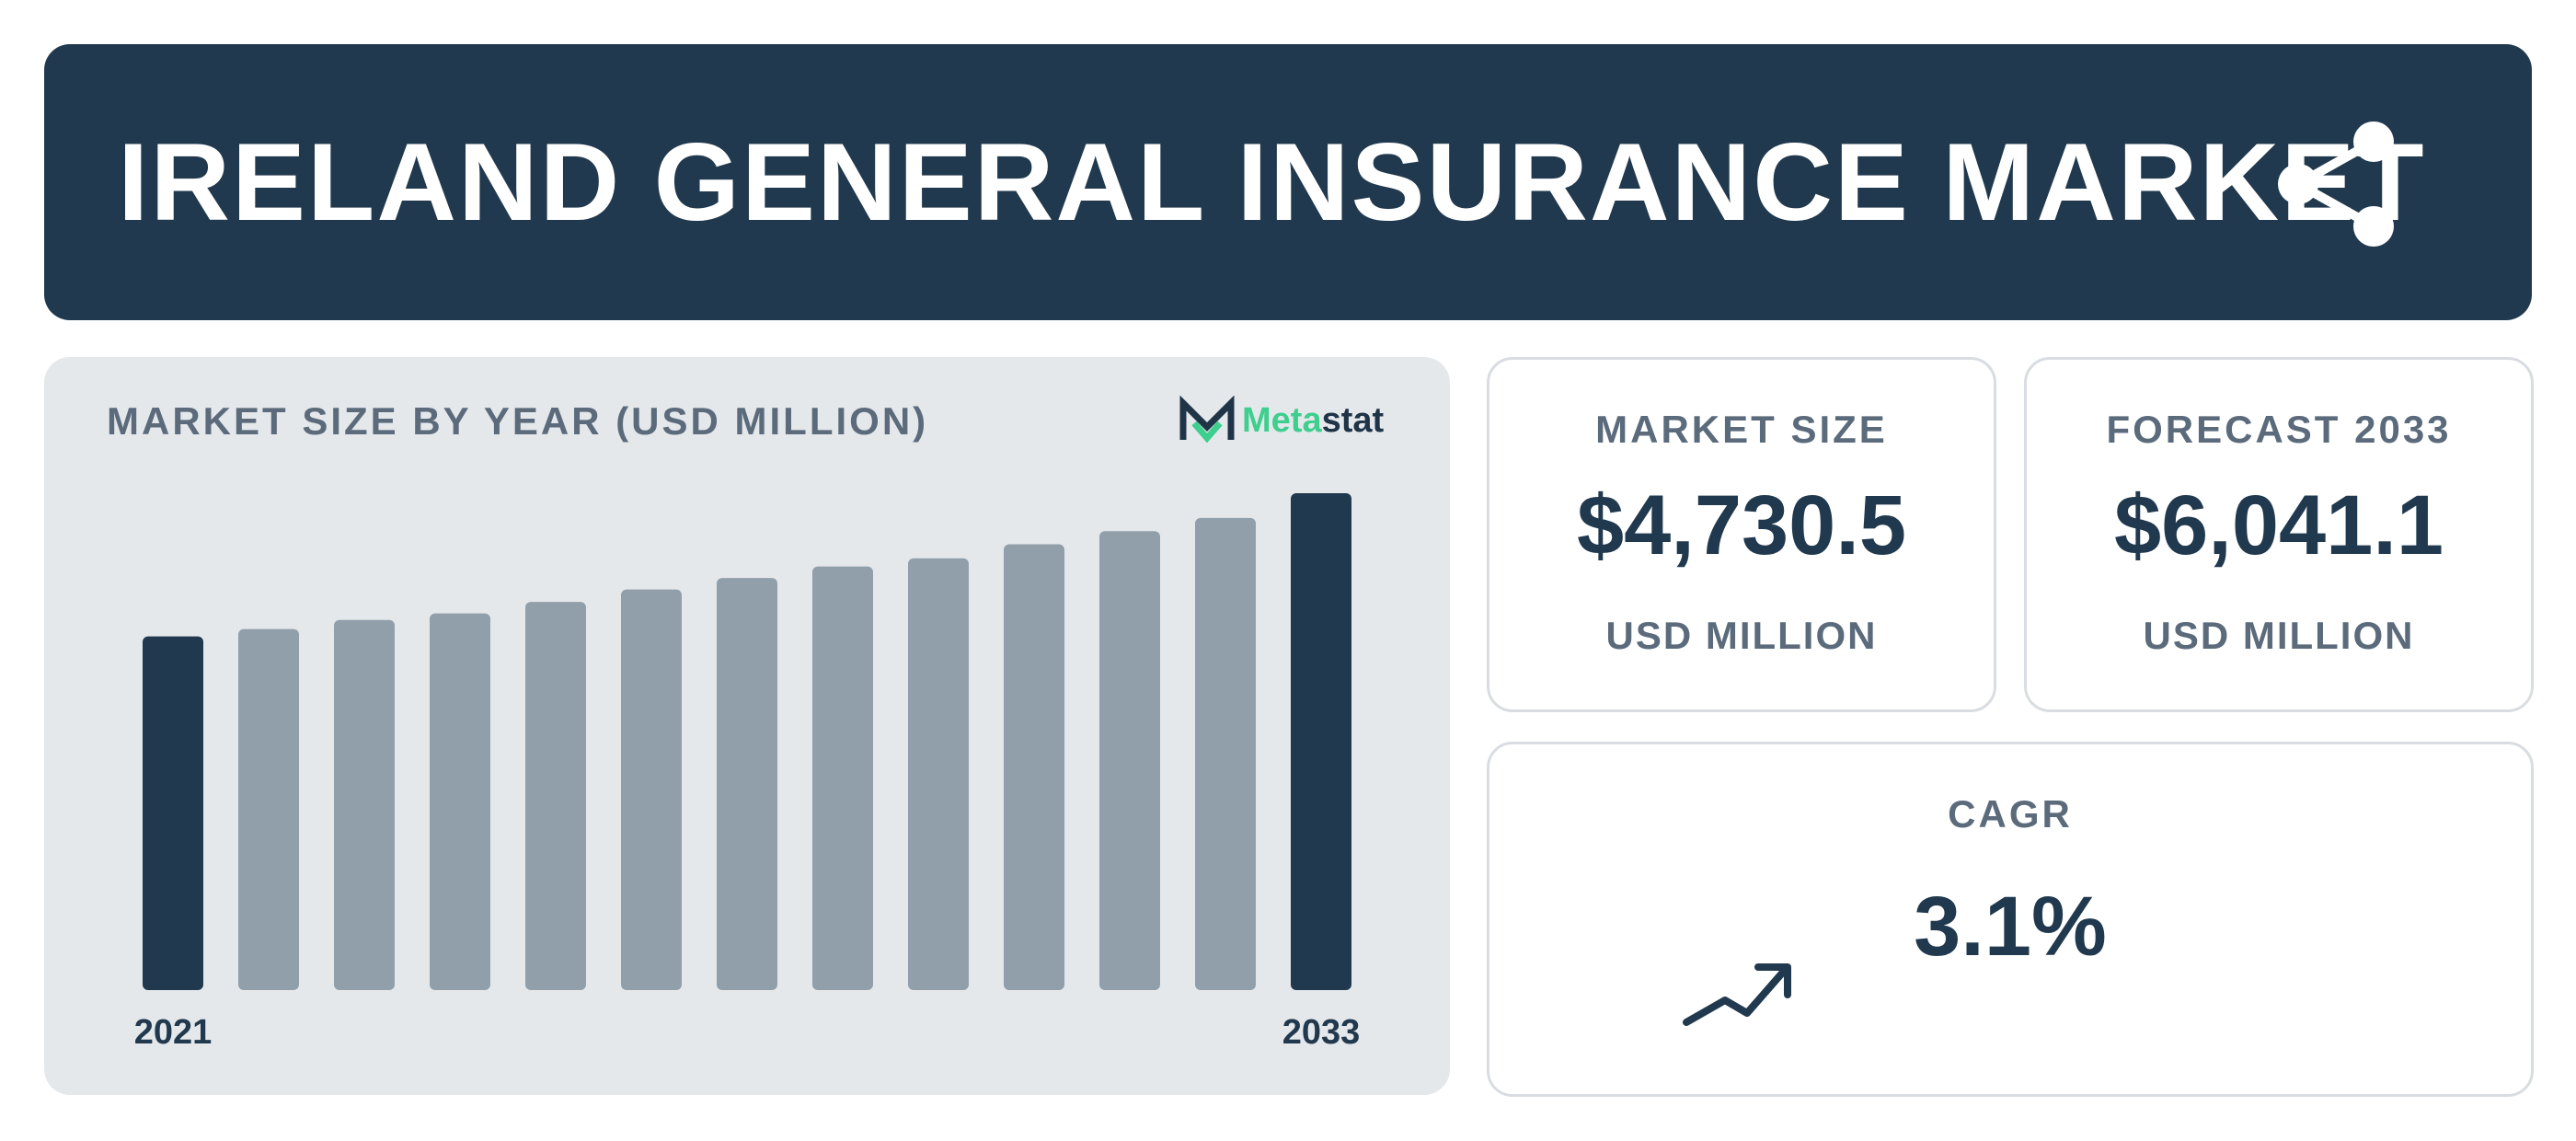  I want to click on bar-2029, so click(938, 774).